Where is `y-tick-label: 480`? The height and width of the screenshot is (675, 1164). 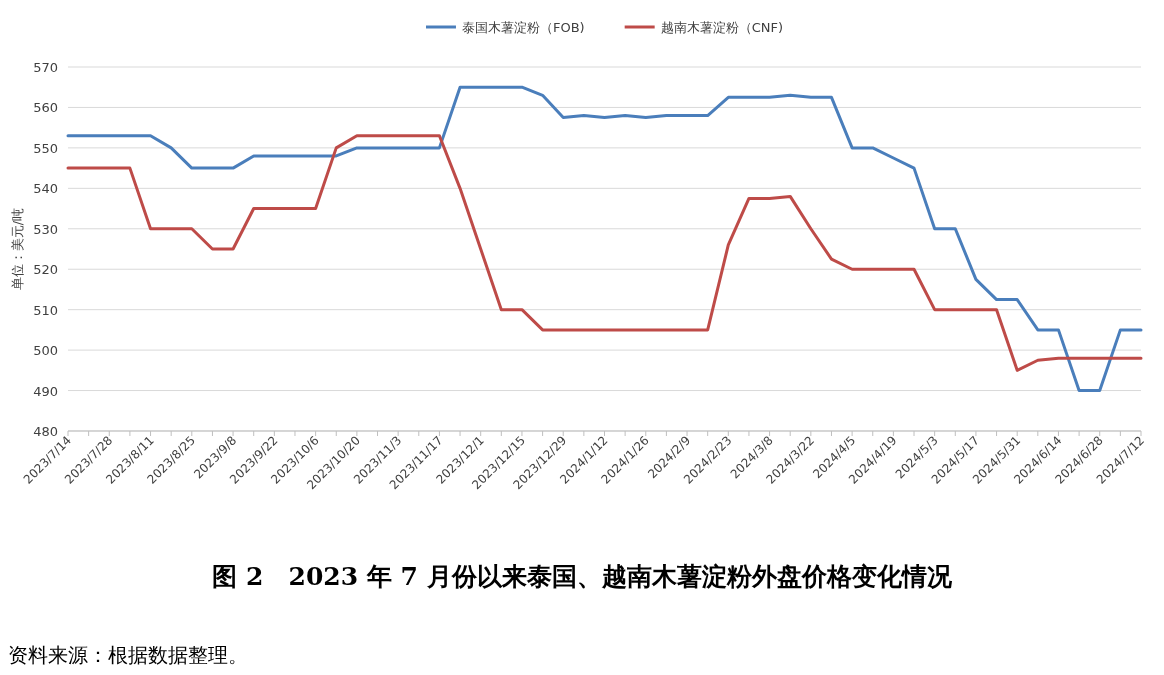 y-tick-label: 480 is located at coordinates (45, 431).